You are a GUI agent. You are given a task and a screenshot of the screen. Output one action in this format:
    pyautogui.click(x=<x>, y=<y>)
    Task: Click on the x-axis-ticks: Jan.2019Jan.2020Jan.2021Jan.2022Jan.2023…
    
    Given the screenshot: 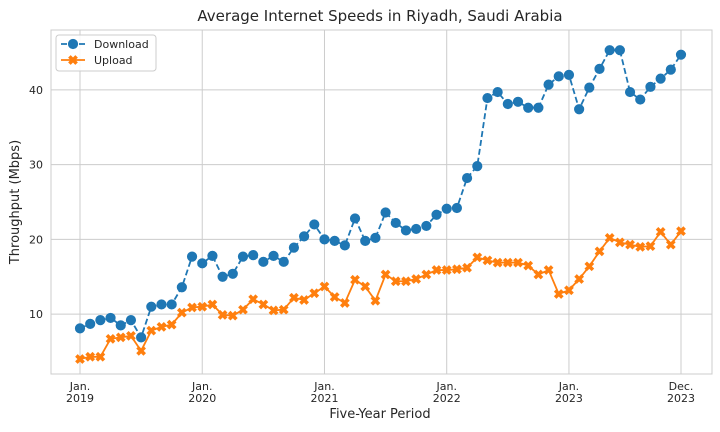 What is the action you would take?
    pyautogui.click(x=380, y=392)
    